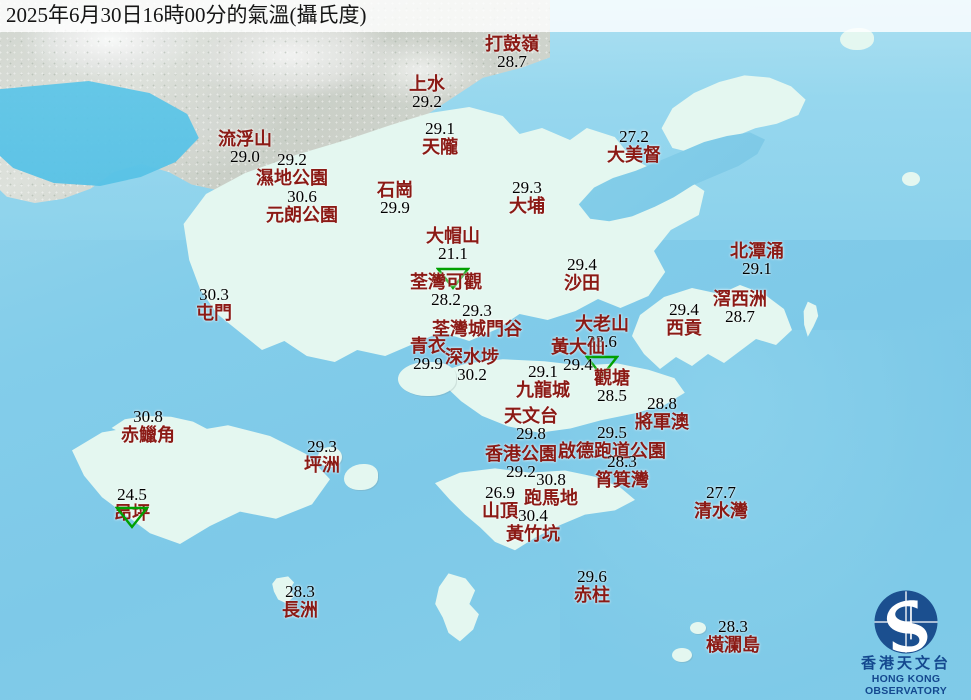 Image resolution: width=971 pixels, height=700 pixels. I want to click on station-label: 滘西洲 28.7, so click(740, 308).